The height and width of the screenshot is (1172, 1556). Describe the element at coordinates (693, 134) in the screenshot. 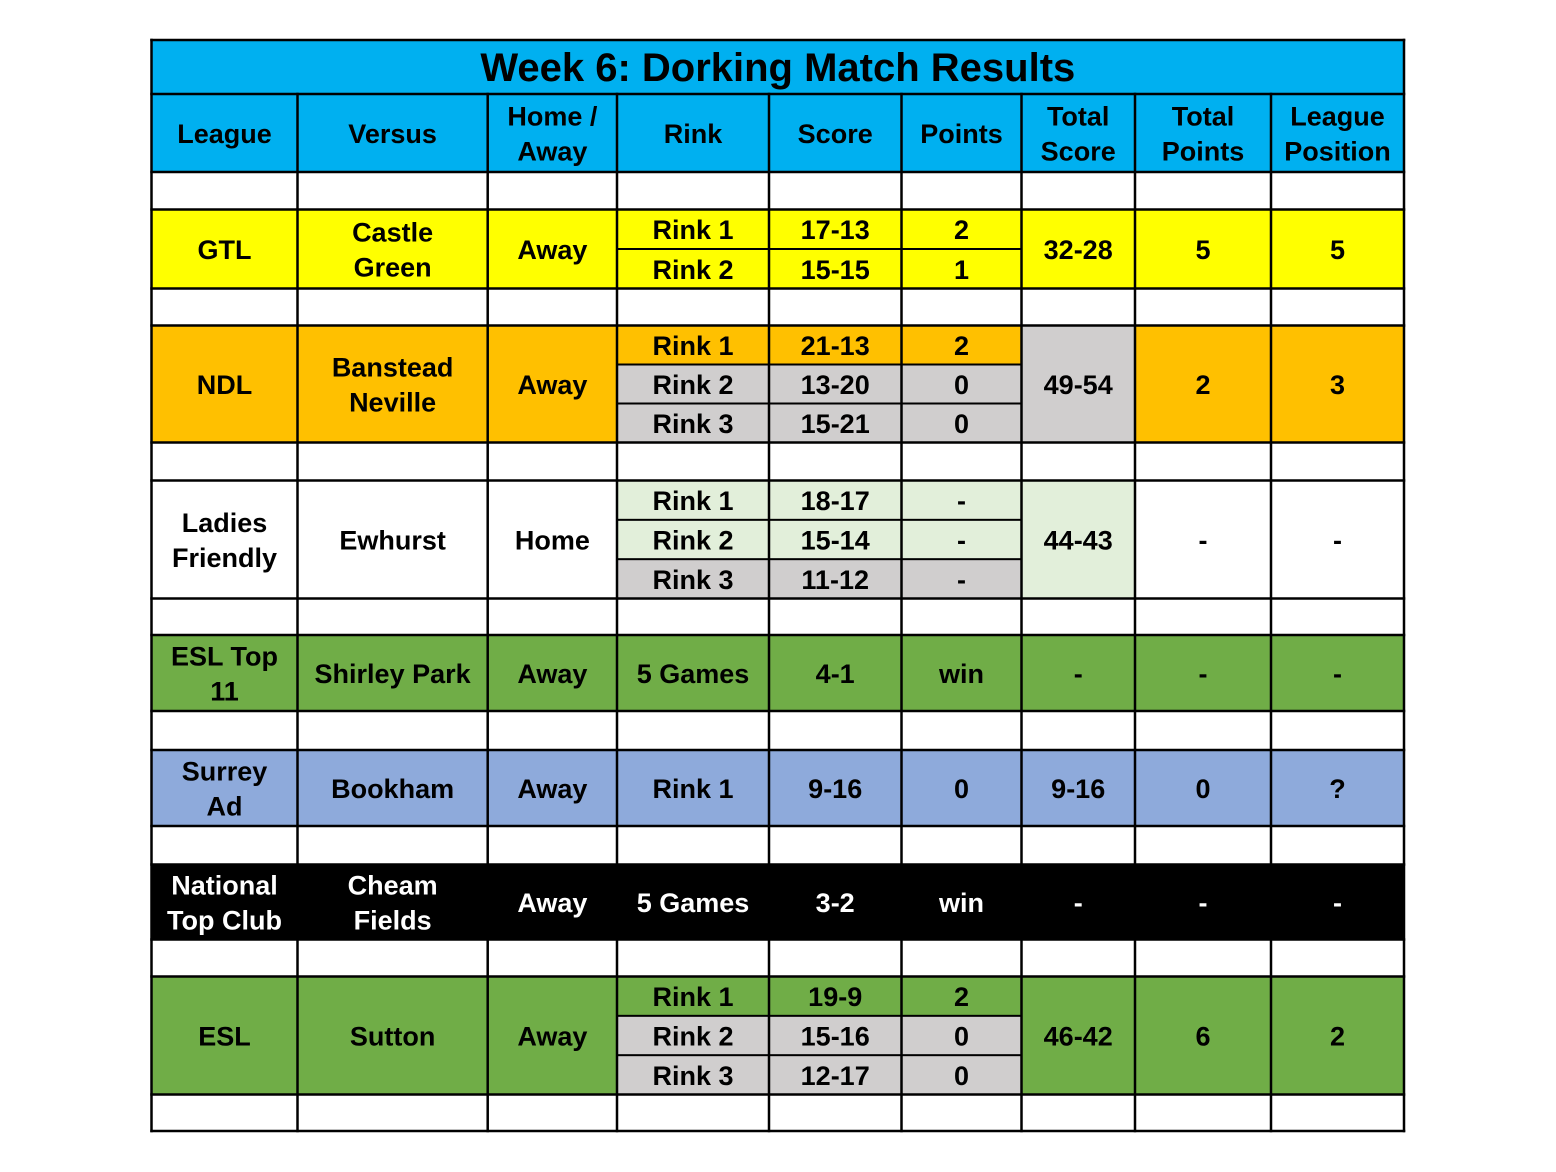

I see `svg-text: Rink` at that location.